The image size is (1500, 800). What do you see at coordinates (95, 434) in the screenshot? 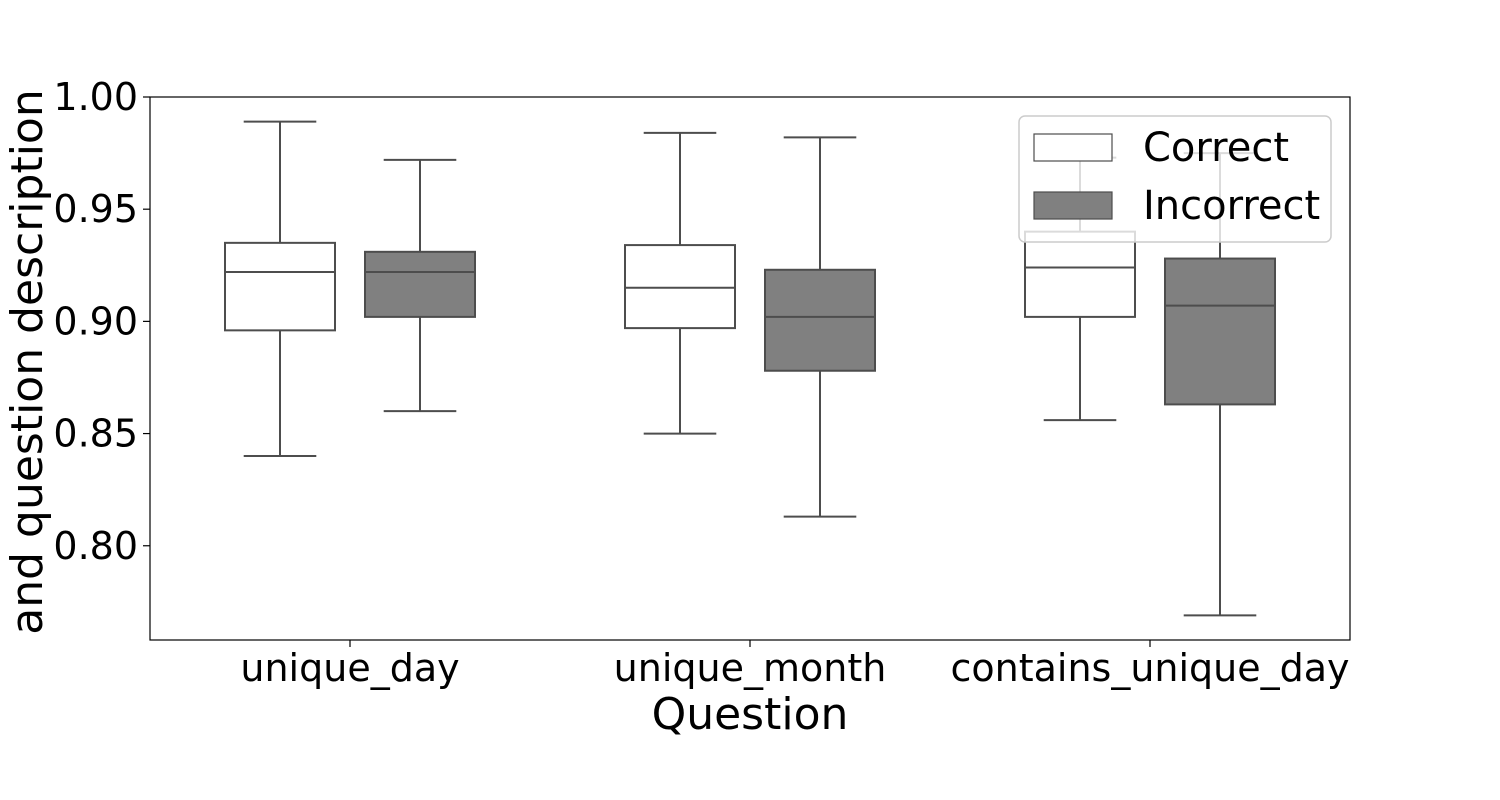
I see `y-tick-label: 0.85` at bounding box center [95, 434].